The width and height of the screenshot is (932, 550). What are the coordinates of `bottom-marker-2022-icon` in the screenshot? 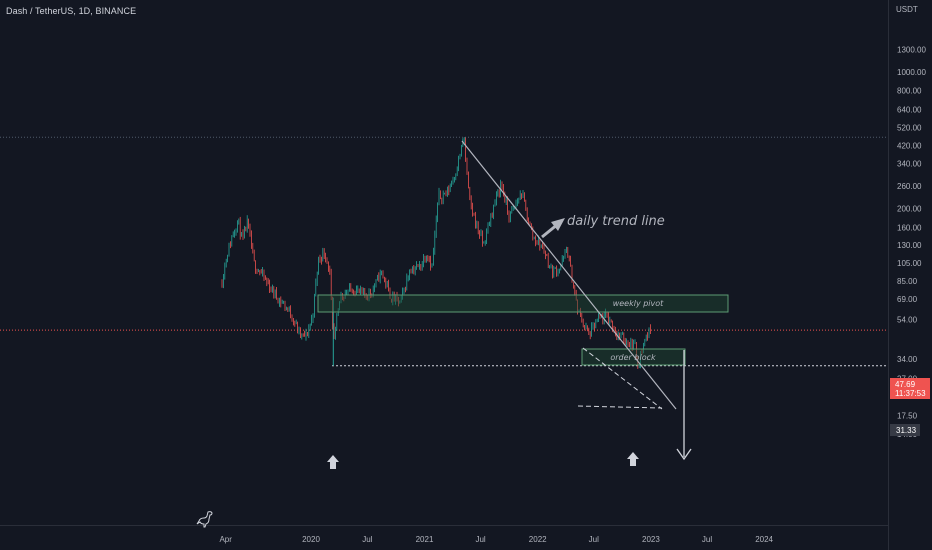 It's located at (633, 459).